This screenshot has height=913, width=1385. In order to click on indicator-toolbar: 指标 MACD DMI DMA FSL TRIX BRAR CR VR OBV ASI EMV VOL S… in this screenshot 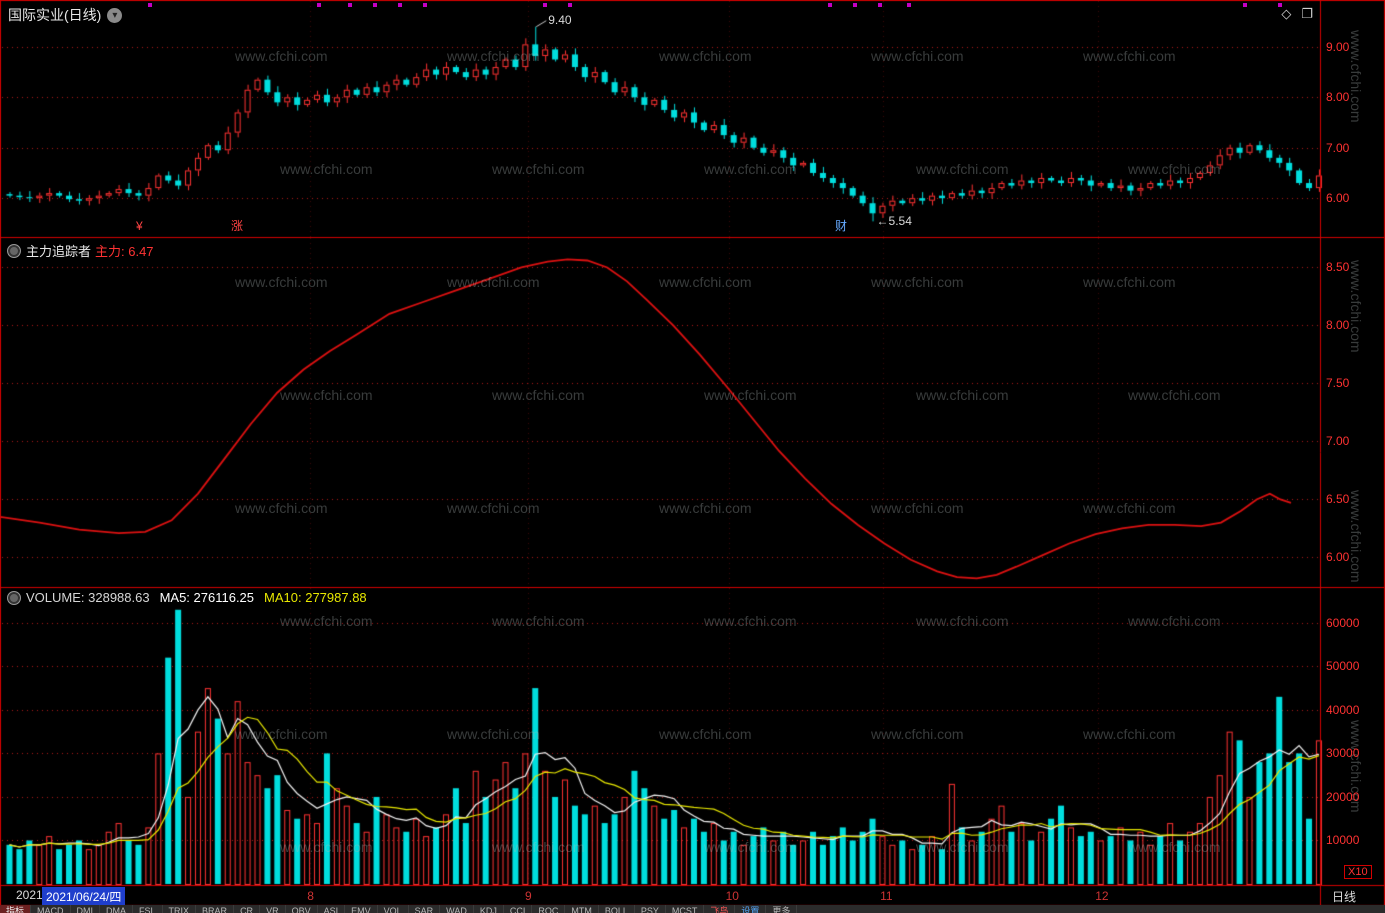, I will do `click(692, 909)`.